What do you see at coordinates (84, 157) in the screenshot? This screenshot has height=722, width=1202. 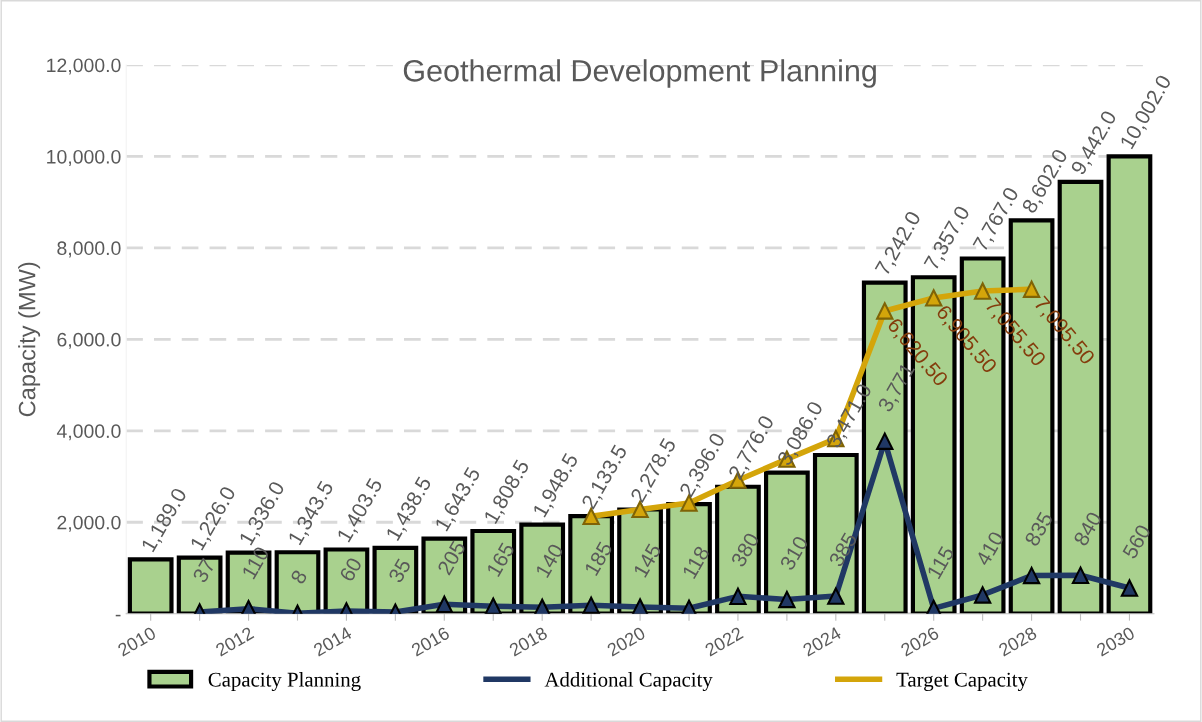 I see `y-tick-label: 10,000.0` at bounding box center [84, 157].